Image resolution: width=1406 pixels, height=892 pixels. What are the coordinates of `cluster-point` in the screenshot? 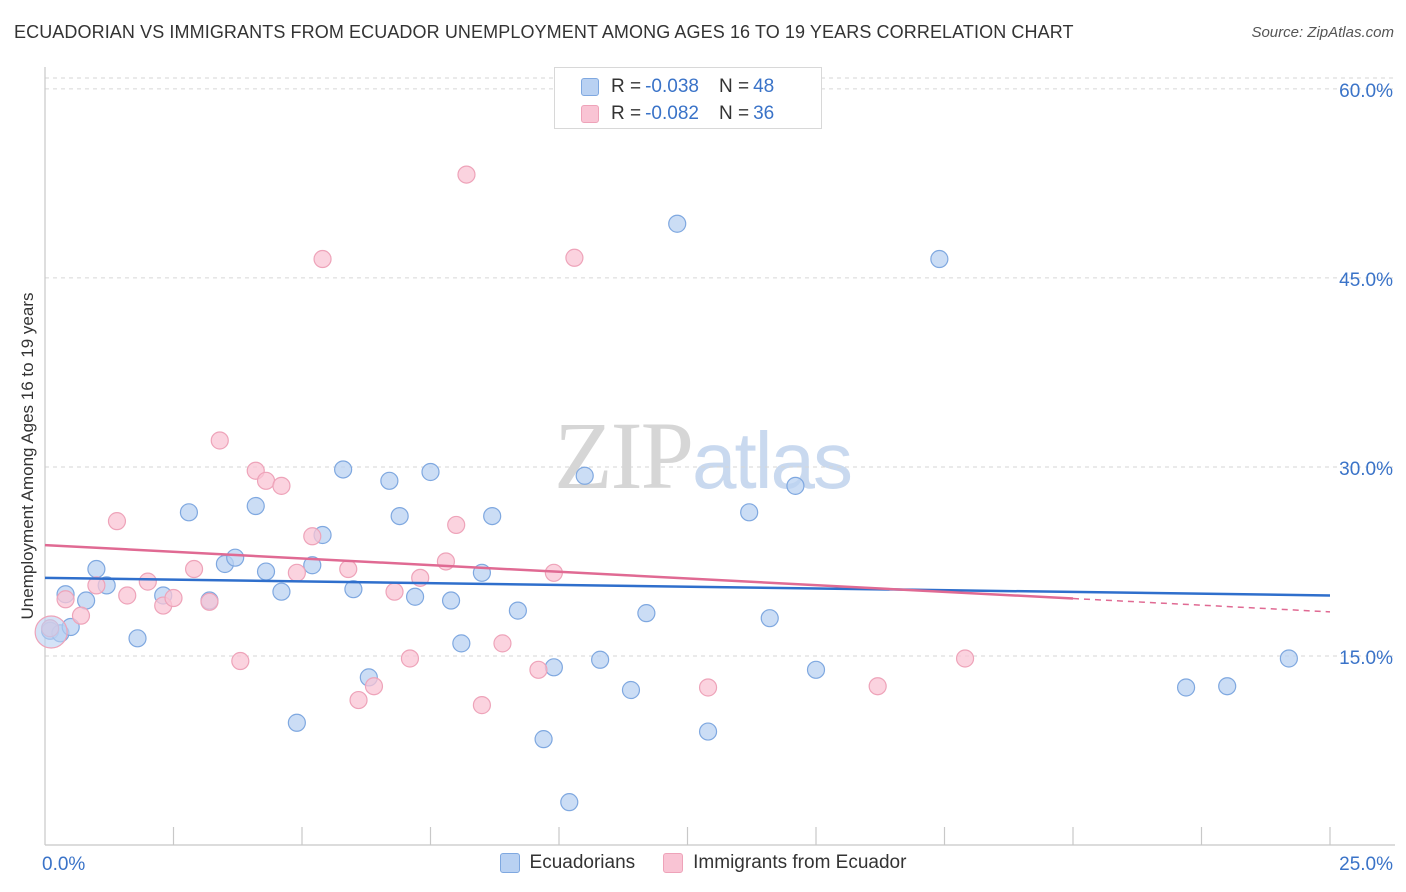 It's located at (51, 632).